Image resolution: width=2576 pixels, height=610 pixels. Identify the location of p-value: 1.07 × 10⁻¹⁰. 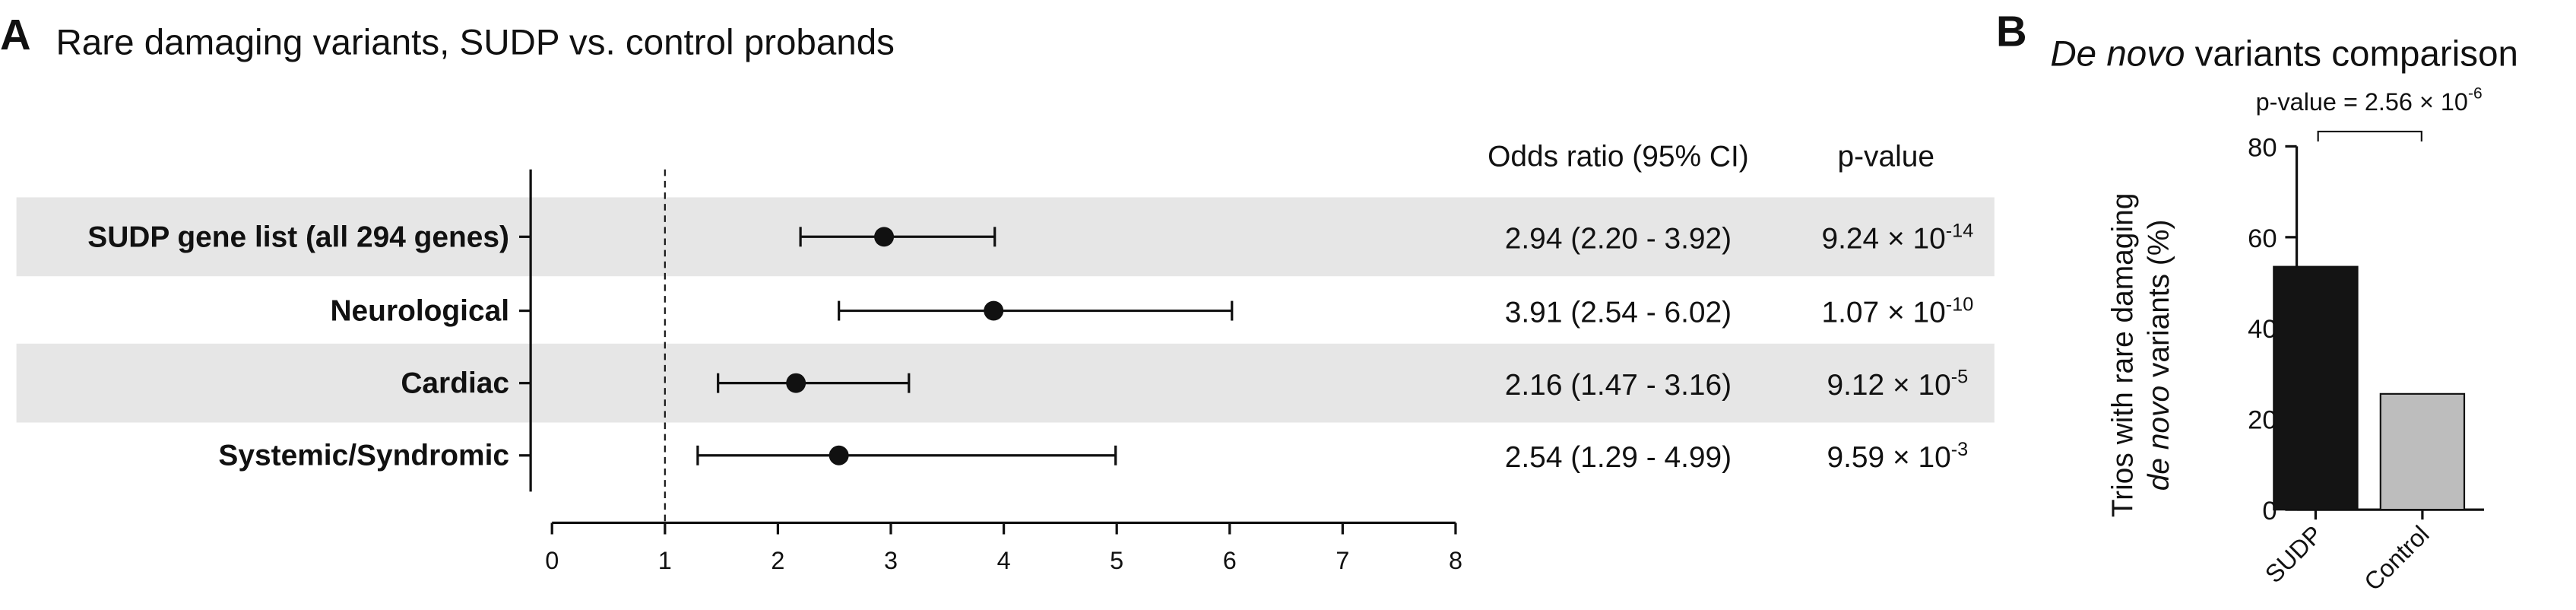
(1897, 311).